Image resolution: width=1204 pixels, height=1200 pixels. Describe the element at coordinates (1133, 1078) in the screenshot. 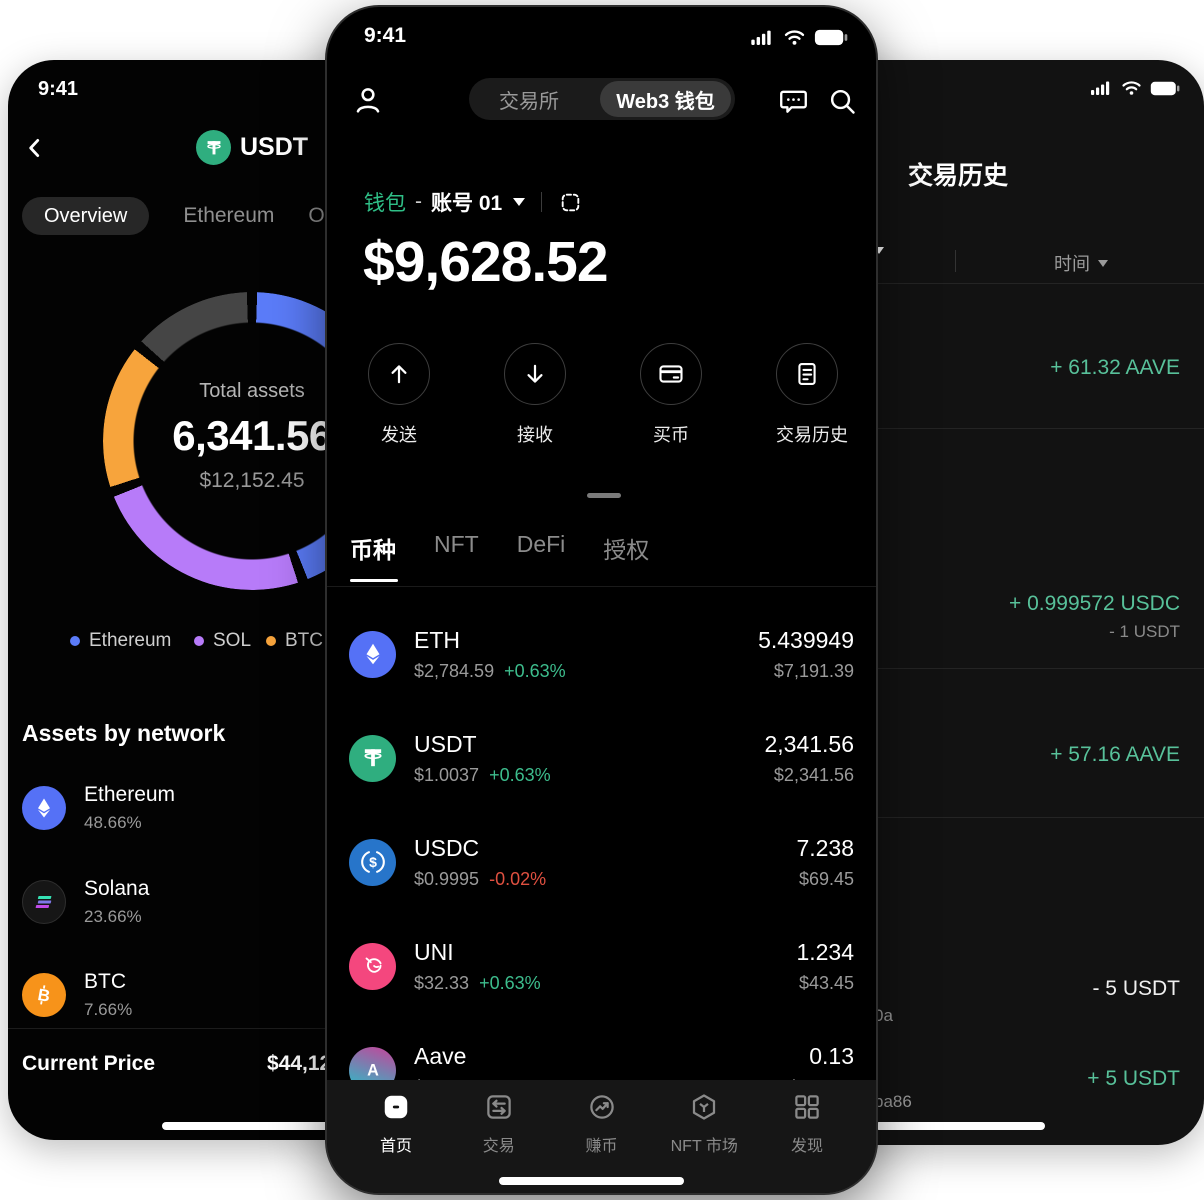

I see `tx-amount: + 5 USDT` at that location.